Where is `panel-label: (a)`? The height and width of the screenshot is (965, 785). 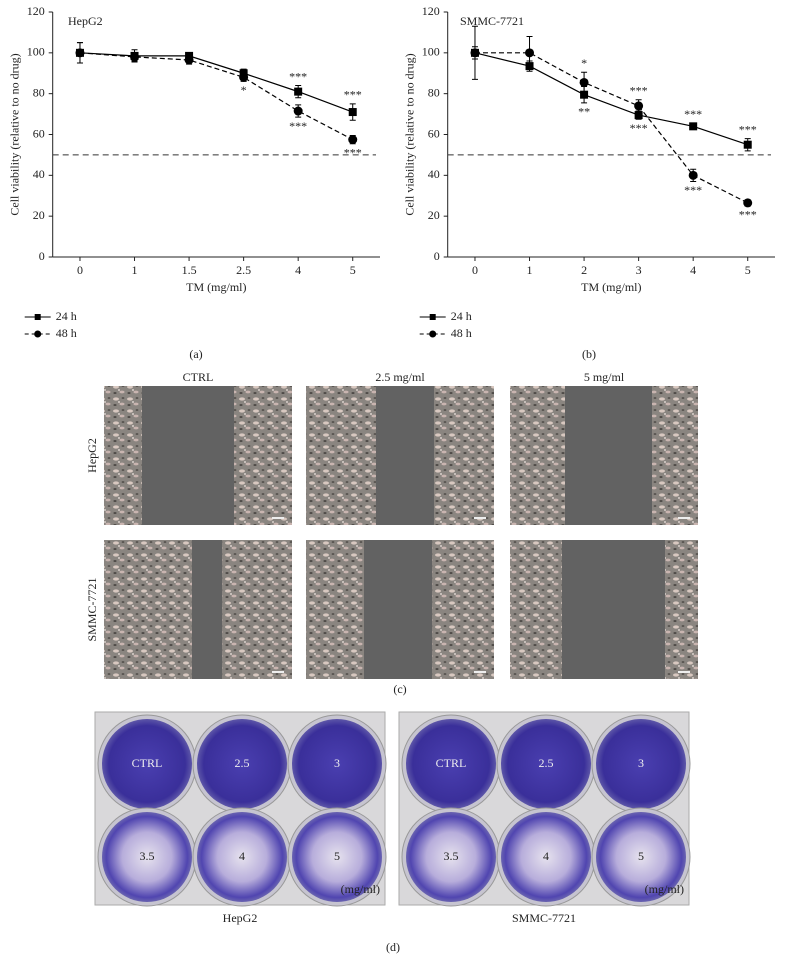 panel-label: (a) is located at coordinates (195, 354).